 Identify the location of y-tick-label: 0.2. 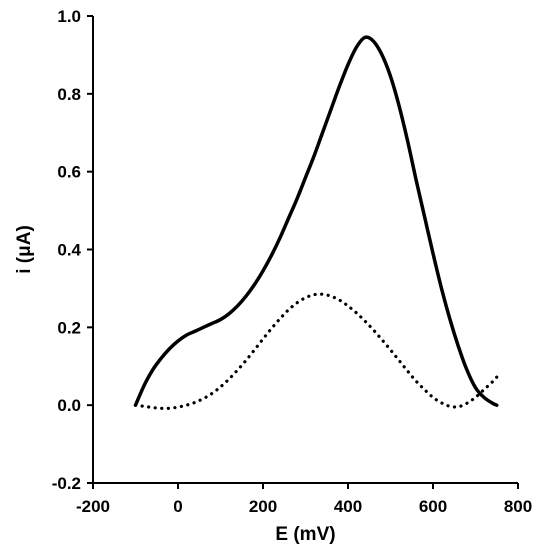
(69, 327).